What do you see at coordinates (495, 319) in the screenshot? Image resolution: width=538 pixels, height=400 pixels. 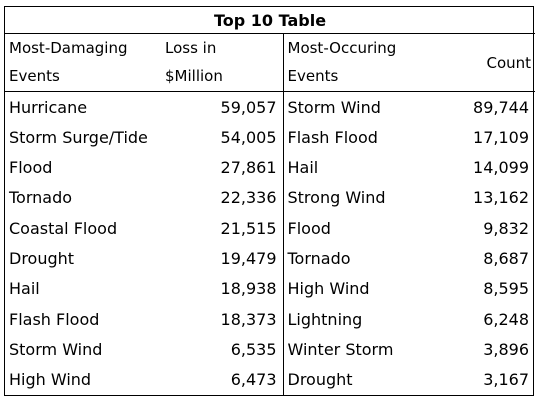 I see `count-cell: 6,248` at bounding box center [495, 319].